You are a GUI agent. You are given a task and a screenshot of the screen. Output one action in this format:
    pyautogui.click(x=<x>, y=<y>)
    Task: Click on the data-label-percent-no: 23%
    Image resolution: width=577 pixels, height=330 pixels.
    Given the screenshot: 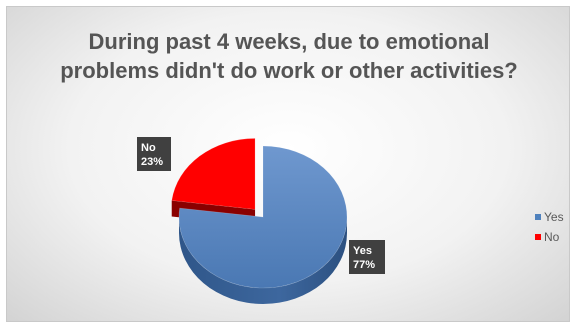 What is the action you would take?
    pyautogui.click(x=152, y=162)
    